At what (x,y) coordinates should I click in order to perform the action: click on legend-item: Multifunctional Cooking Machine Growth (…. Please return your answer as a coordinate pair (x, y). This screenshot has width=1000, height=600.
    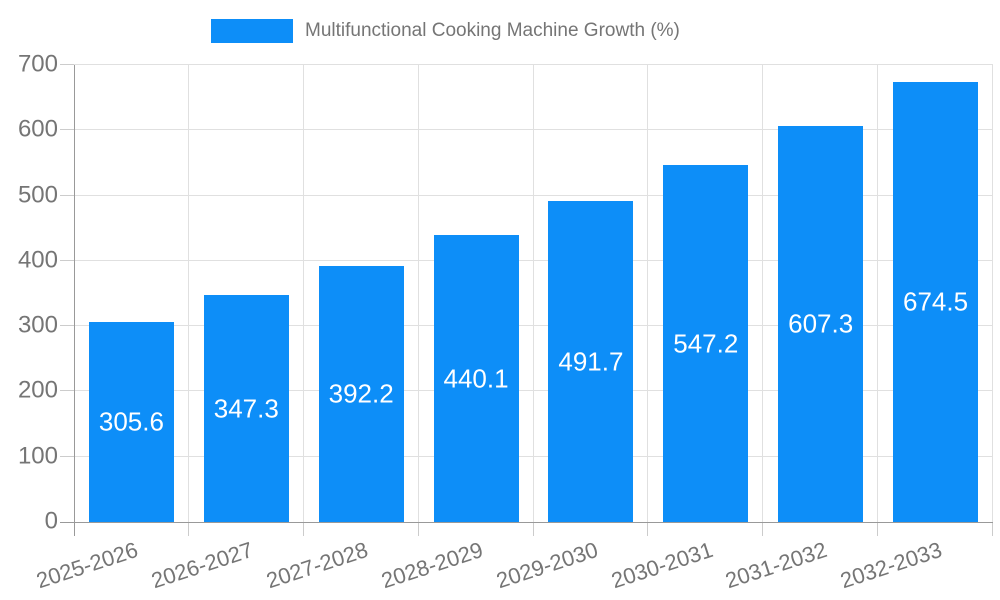
    Looking at the image, I should click on (445, 31).